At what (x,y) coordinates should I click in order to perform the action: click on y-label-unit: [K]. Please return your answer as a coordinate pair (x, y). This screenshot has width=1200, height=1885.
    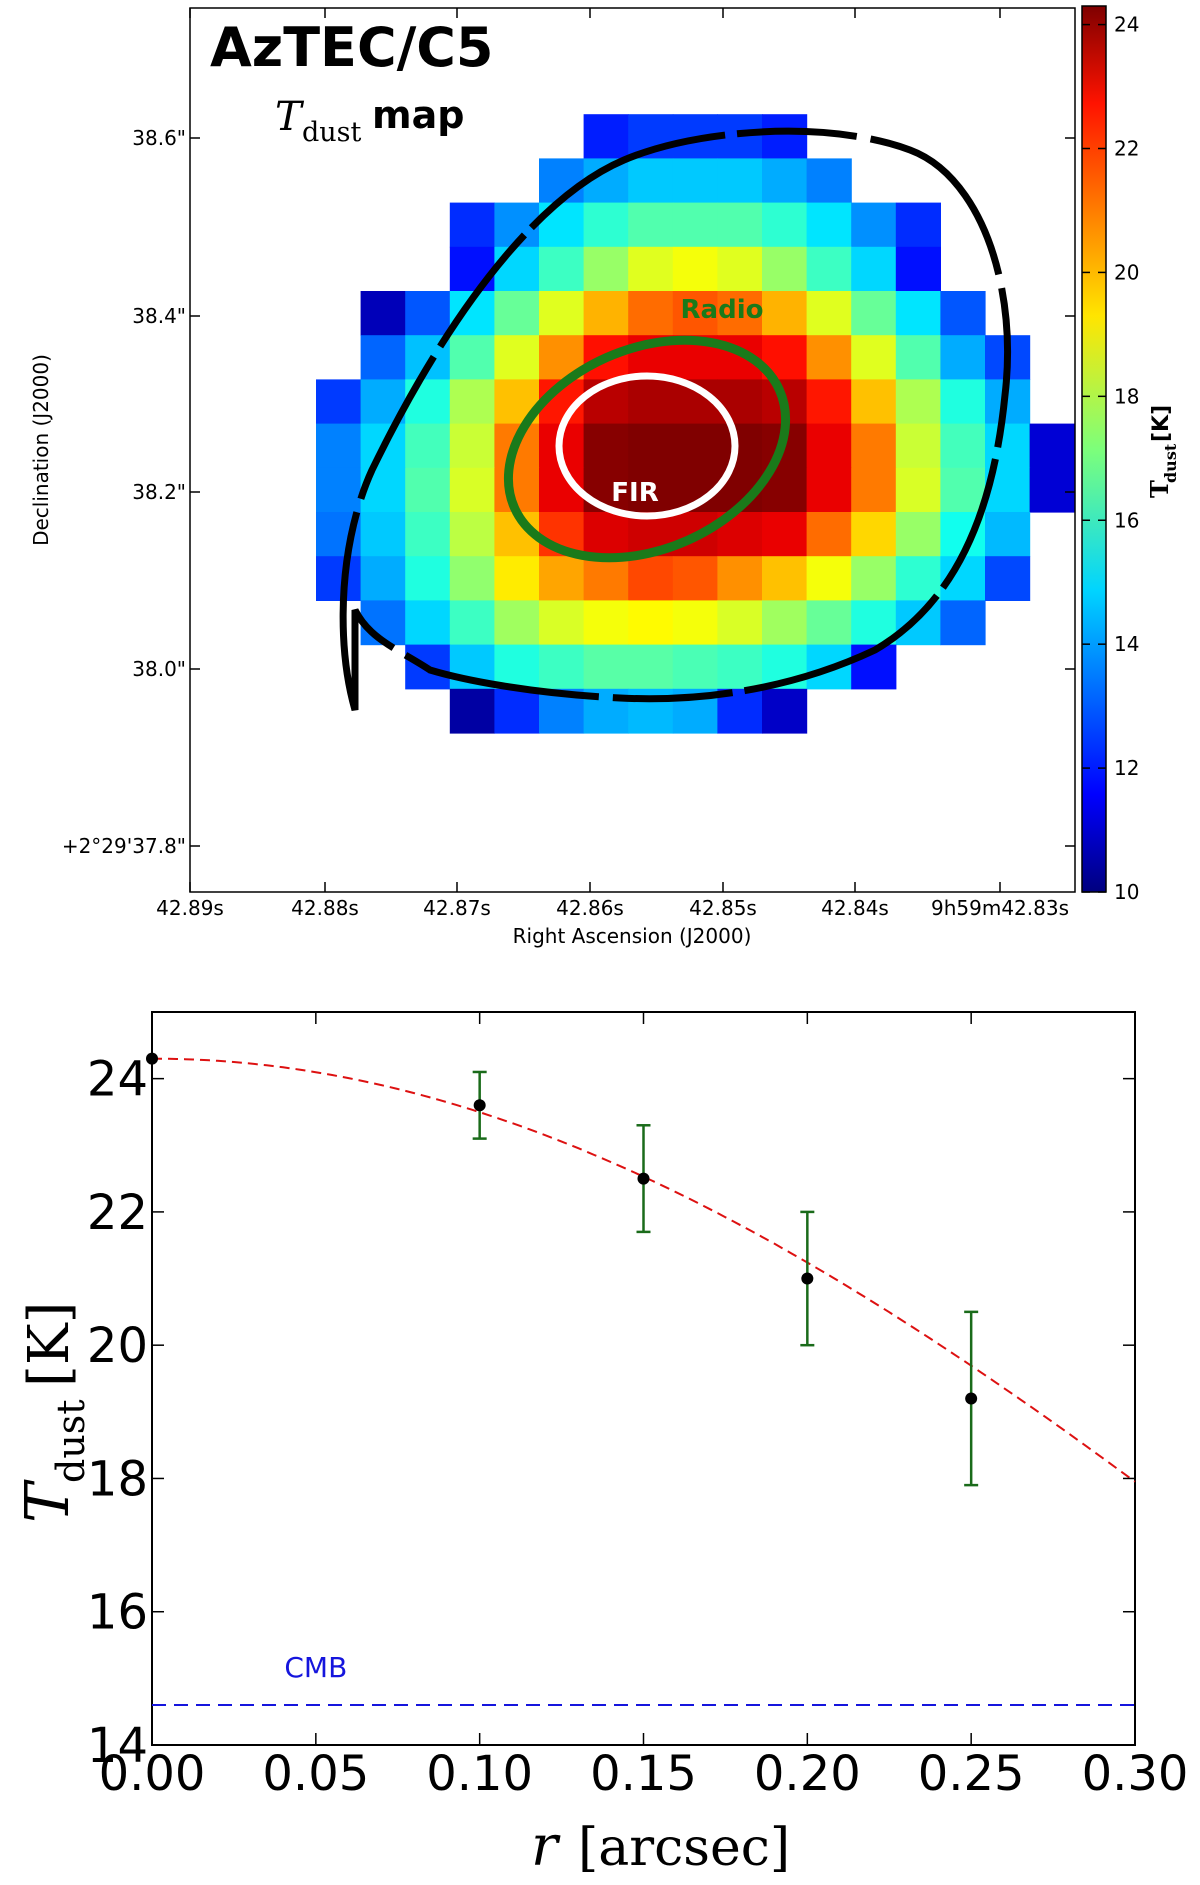
    Looking at the image, I should click on (49, 1344).